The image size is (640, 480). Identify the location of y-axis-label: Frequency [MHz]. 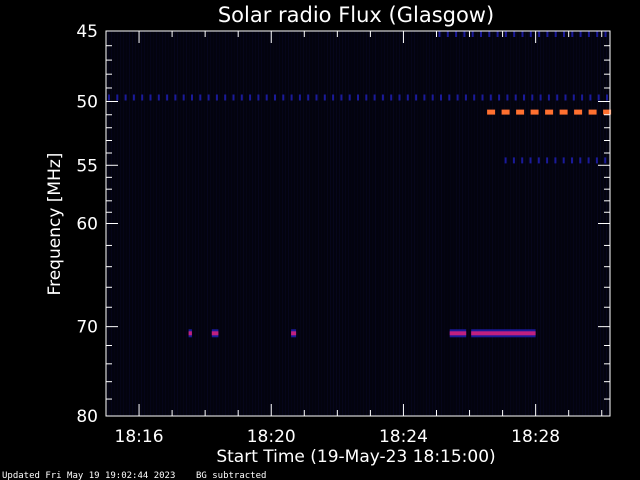
(55, 224).